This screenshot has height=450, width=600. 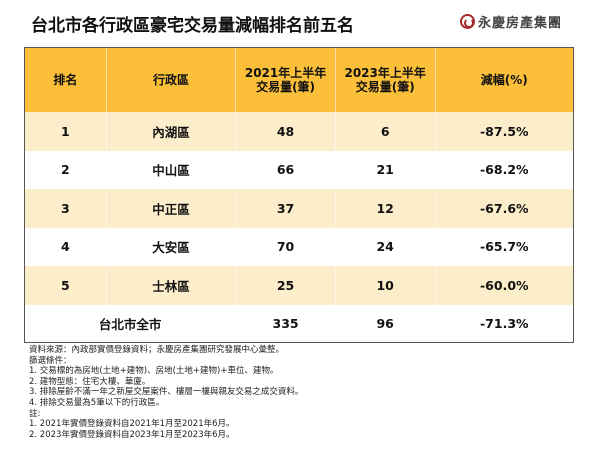 I want to click on district-cell: 士林區, so click(x=172, y=285).